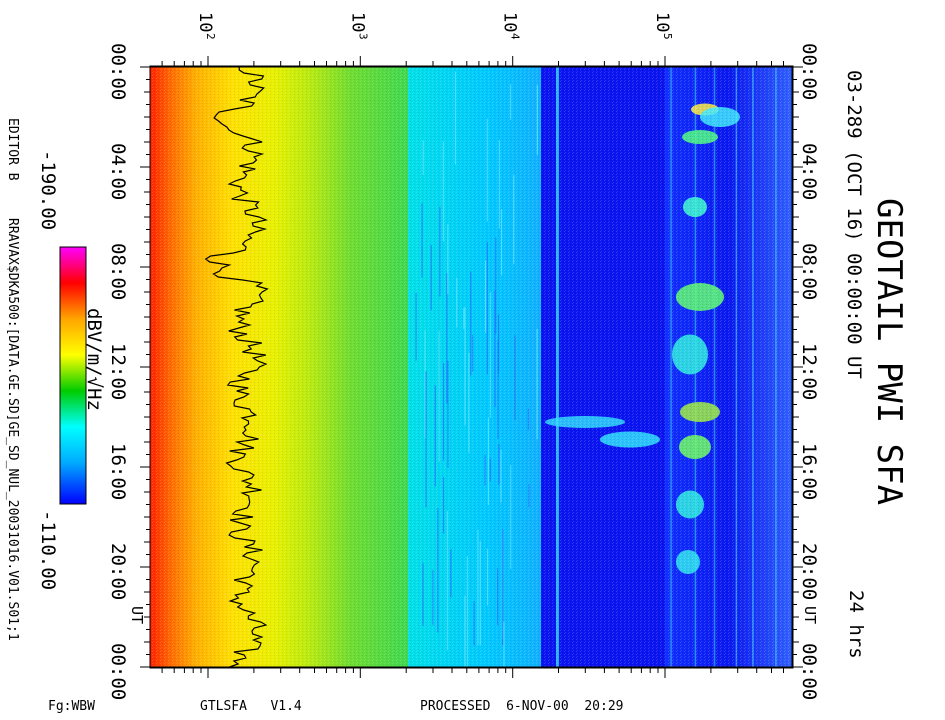 This screenshot has width=945, height=720. What do you see at coordinates (73, 375) in the screenshot?
I see `colorbar` at bounding box center [73, 375].